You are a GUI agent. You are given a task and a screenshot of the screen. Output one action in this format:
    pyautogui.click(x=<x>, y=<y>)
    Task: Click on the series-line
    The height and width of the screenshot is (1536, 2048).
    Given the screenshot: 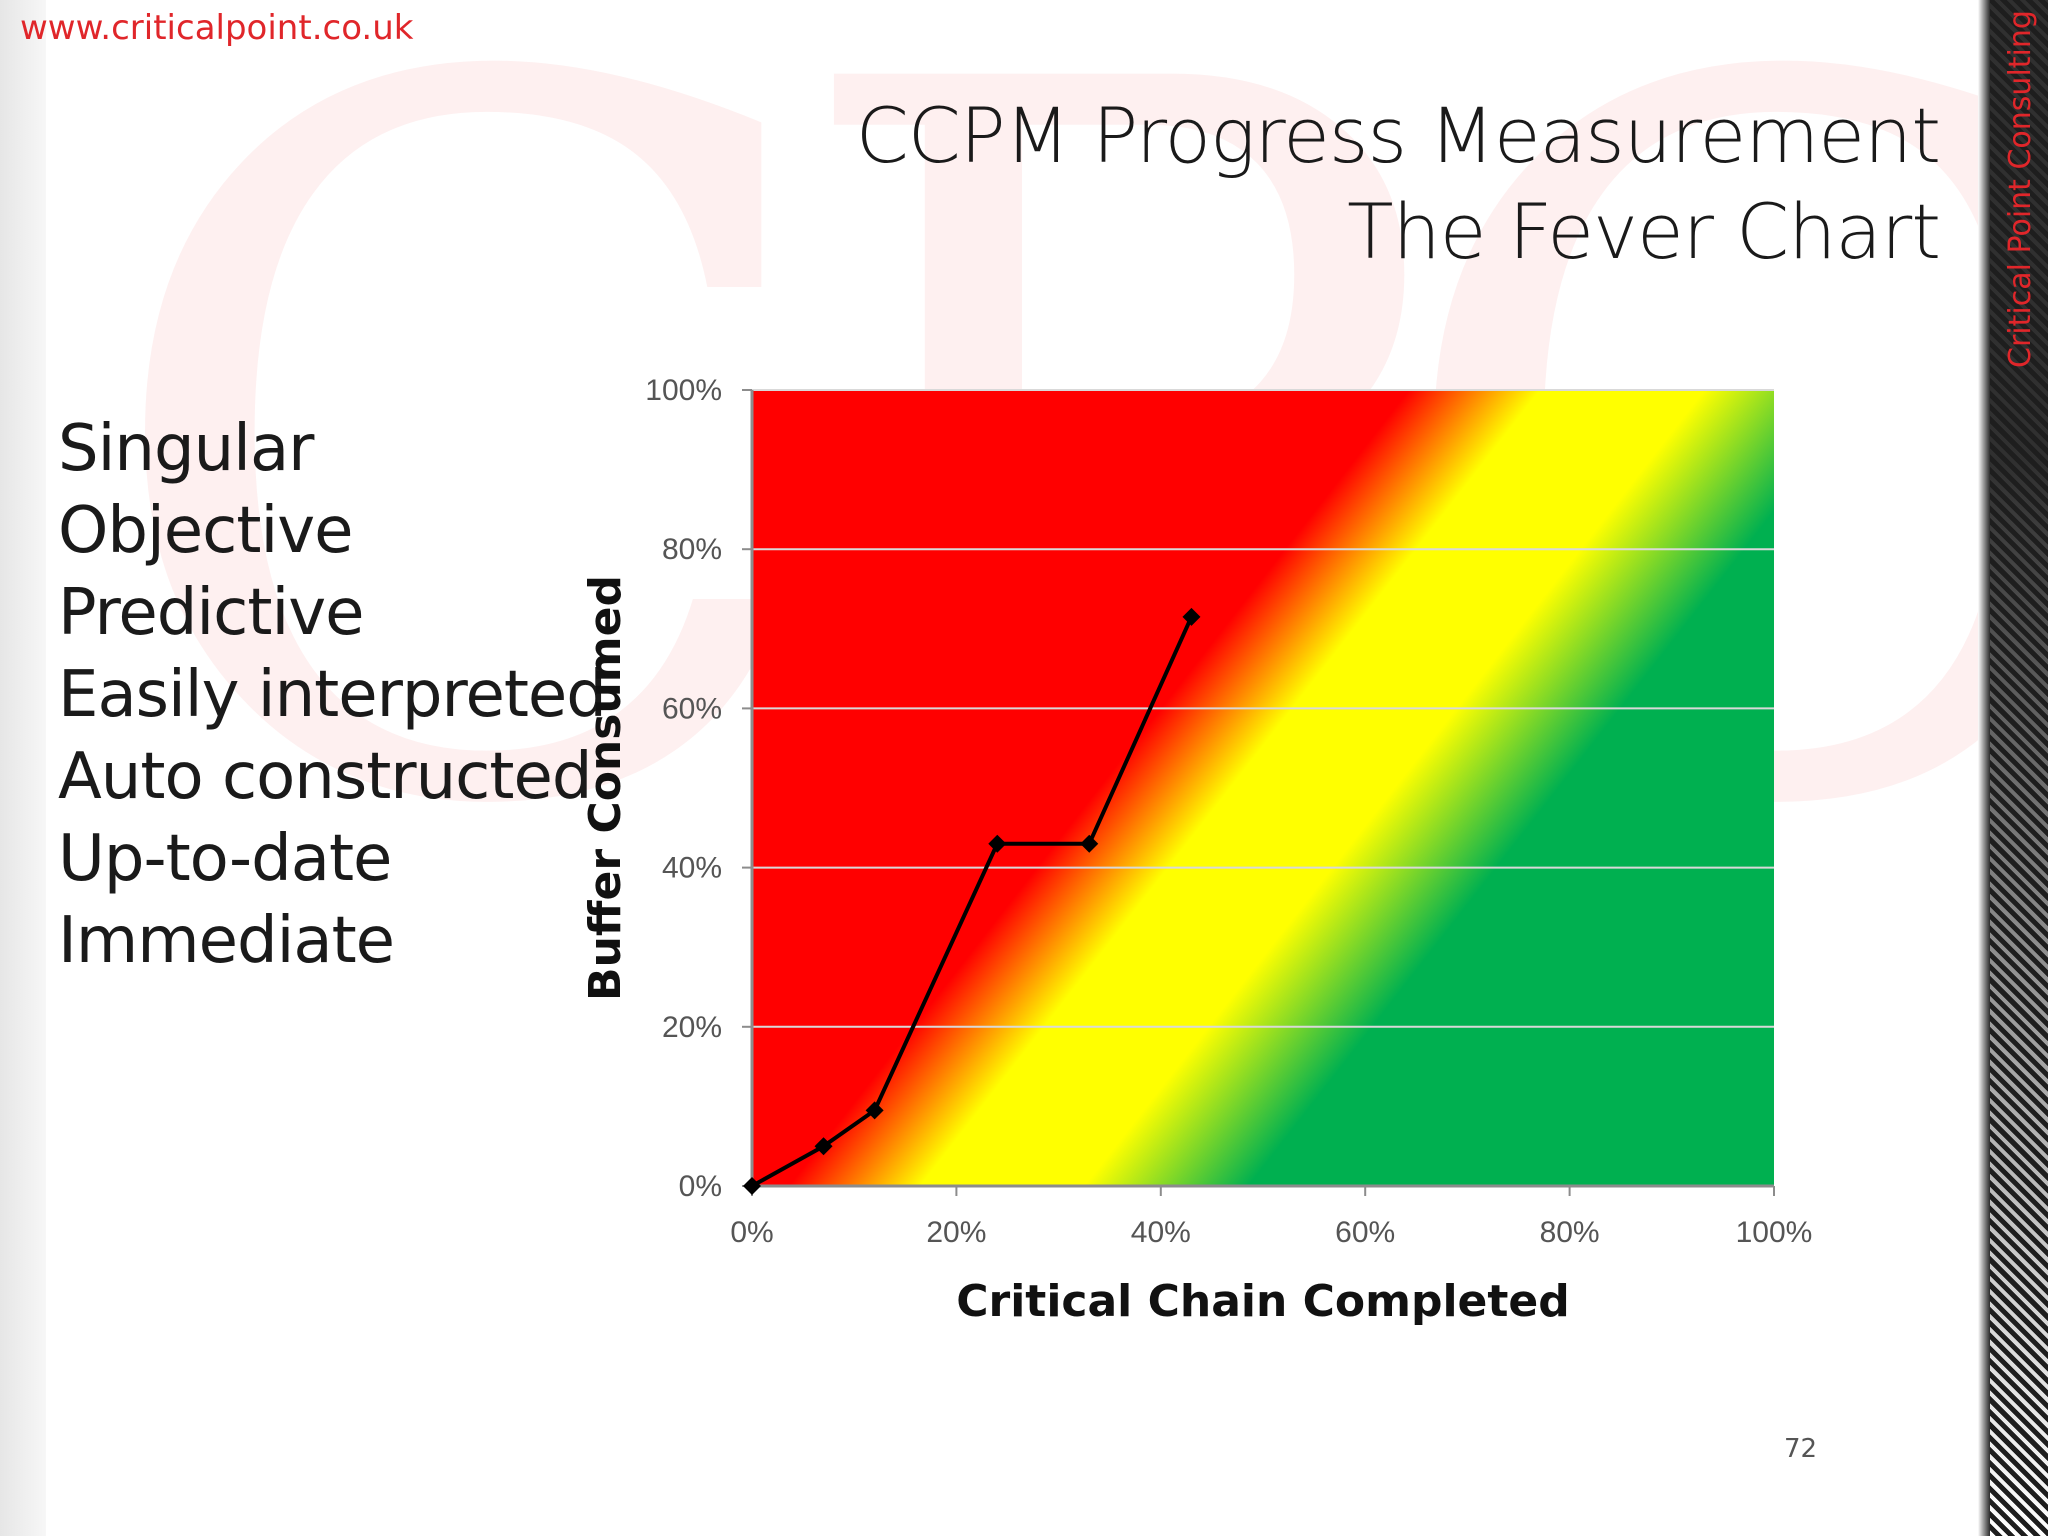 What is the action you would take?
    pyautogui.click(x=972, y=902)
    